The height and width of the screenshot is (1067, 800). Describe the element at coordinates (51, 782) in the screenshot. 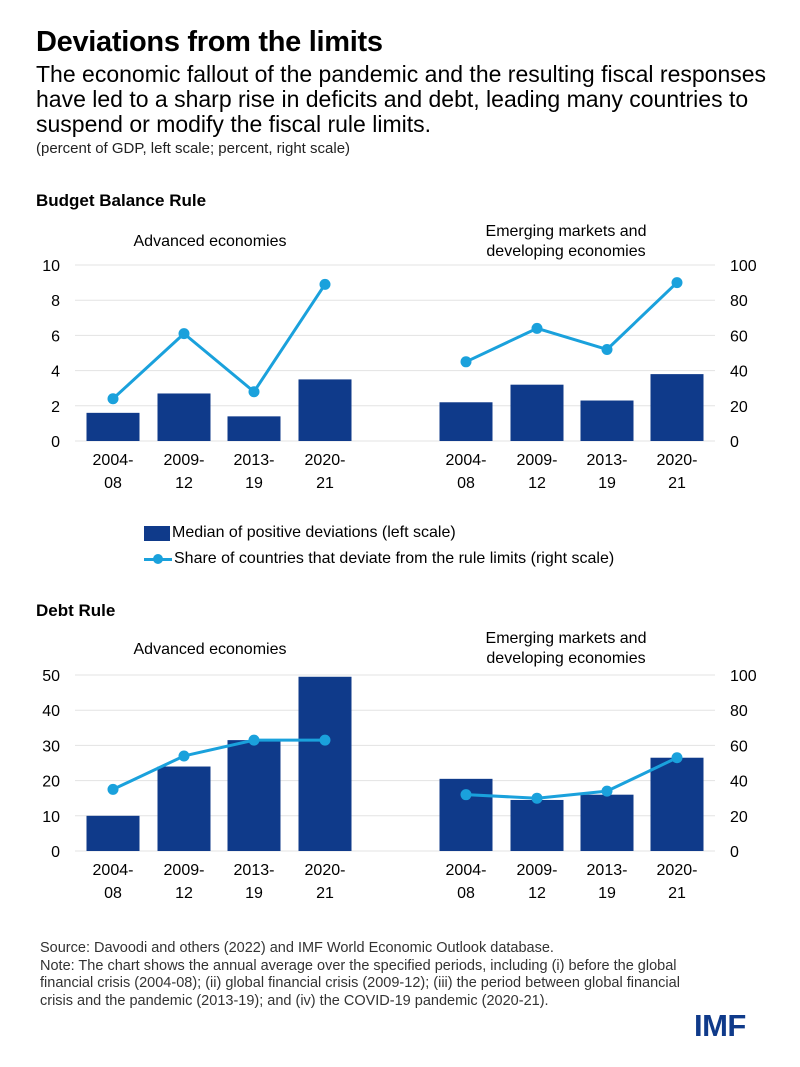

I see `left-axis-tick-label: 20` at that location.